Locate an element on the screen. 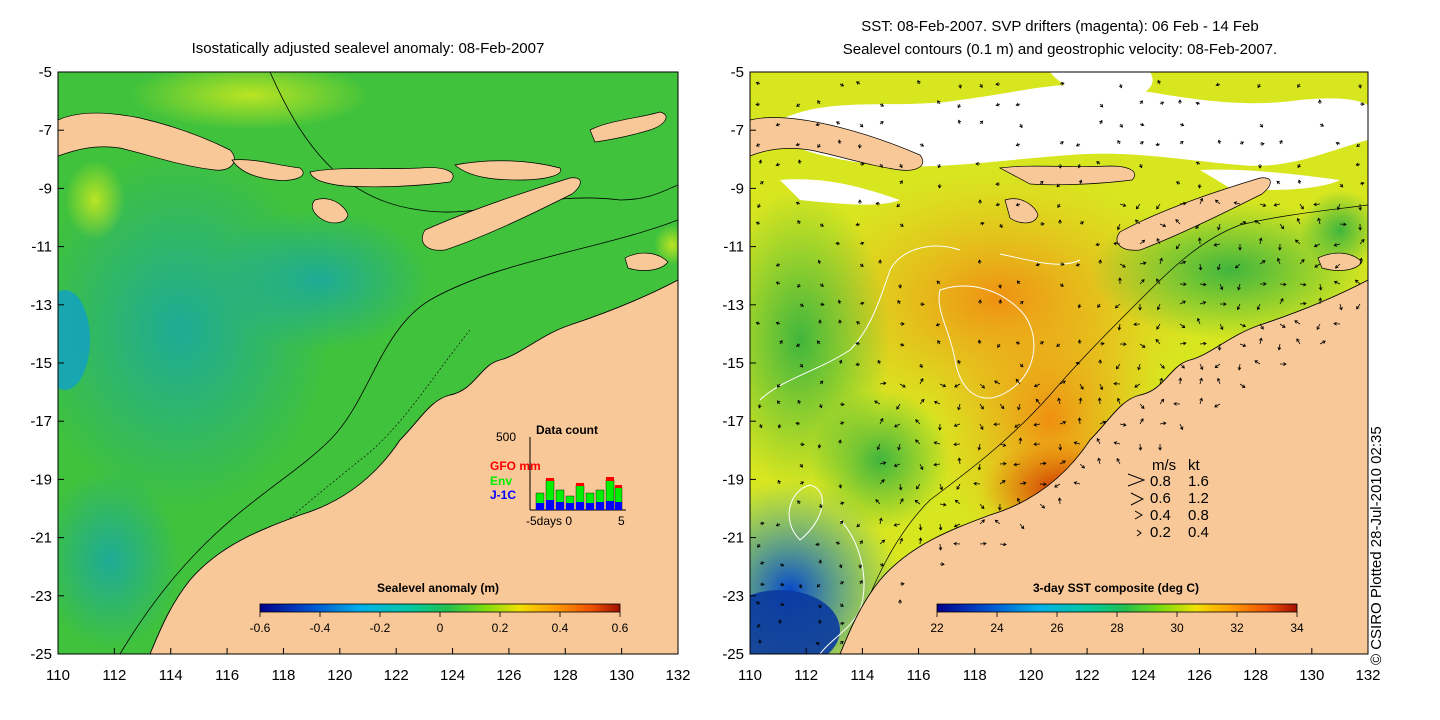 The height and width of the screenshot is (720, 1440). right-lon-tick-label: 110 is located at coordinates (750, 675).